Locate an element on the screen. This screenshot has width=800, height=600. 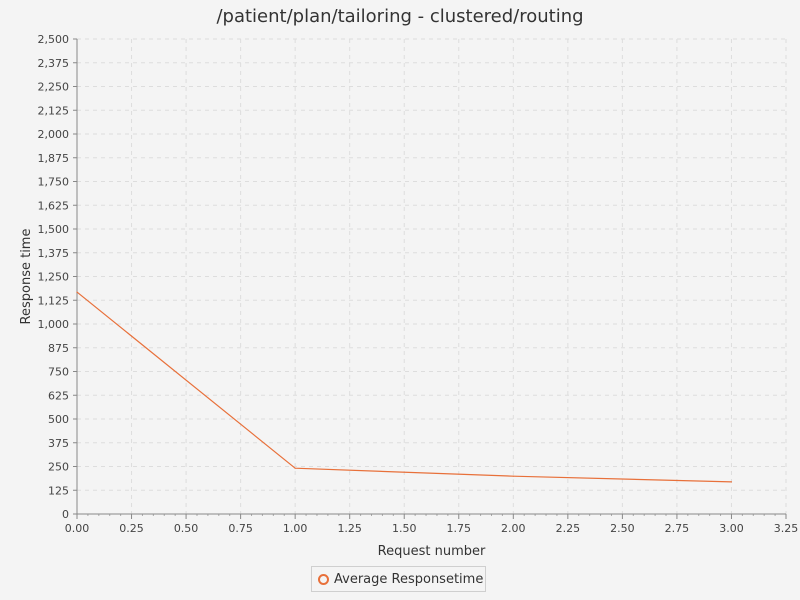
legend: Average Responsetime is located at coordinates (398, 579).